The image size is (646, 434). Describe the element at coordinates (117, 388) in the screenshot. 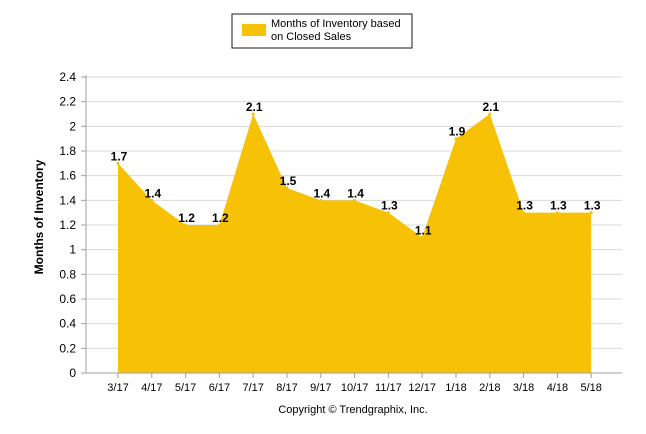

I see `x-tick-label: 3/17` at that location.